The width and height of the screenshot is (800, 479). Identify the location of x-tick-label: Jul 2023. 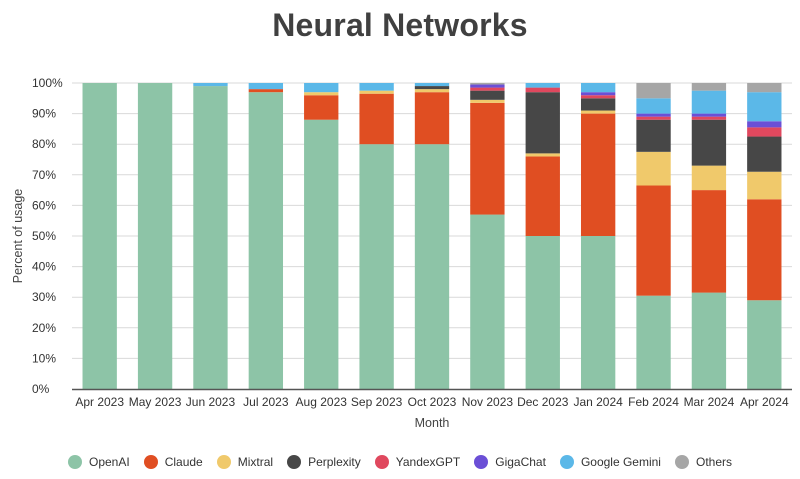
(266, 402).